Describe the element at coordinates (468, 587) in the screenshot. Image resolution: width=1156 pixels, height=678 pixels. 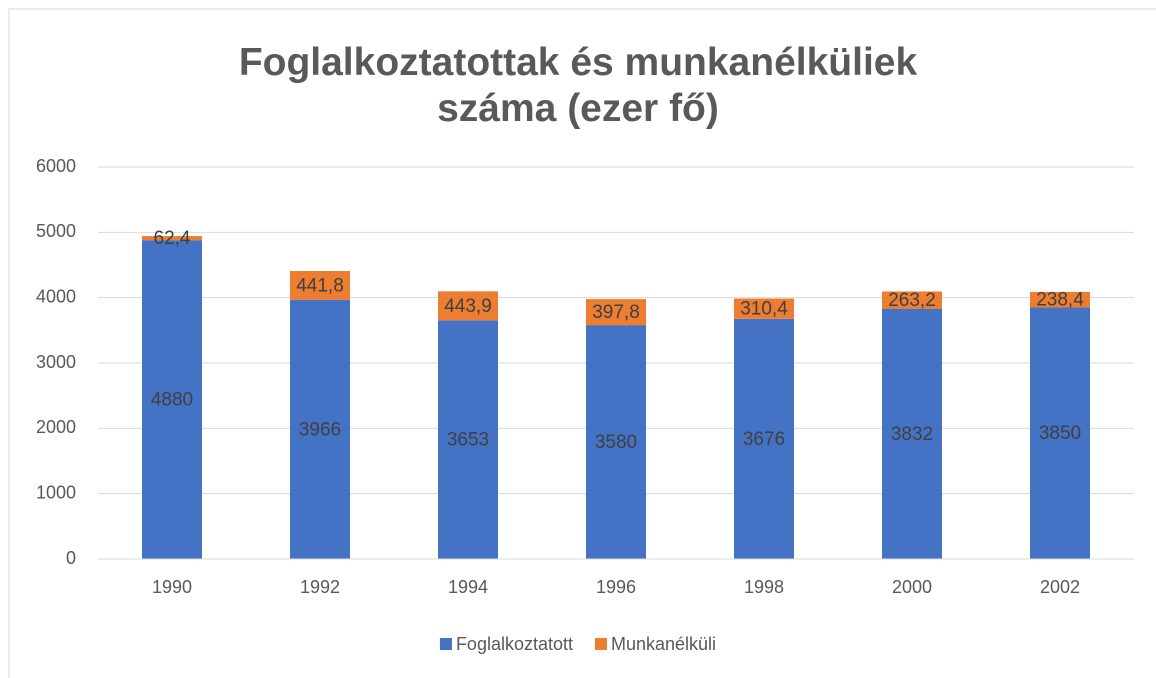
I see `x-tick-label: 1994` at that location.